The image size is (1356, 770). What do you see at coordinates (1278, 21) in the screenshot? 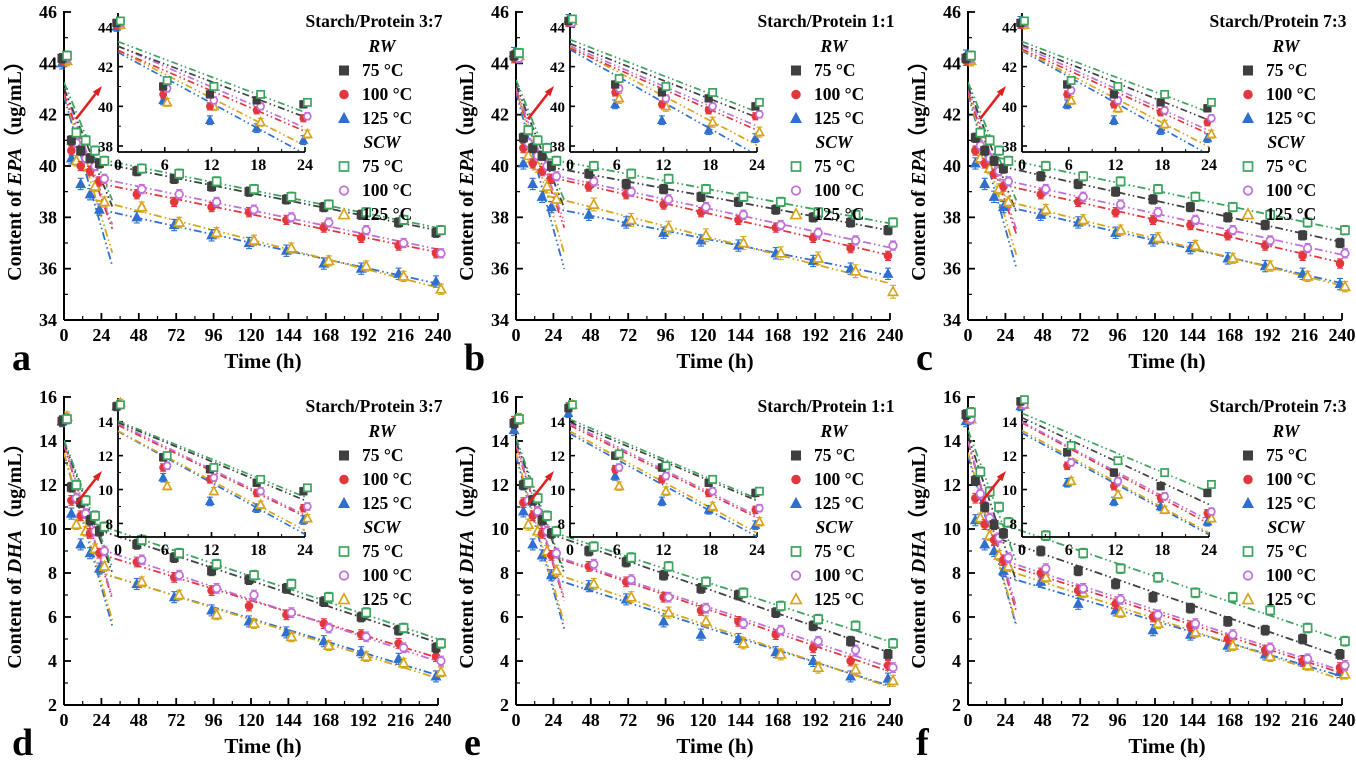
I see `legend-title: Starch/Protein 7:3` at bounding box center [1278, 21].